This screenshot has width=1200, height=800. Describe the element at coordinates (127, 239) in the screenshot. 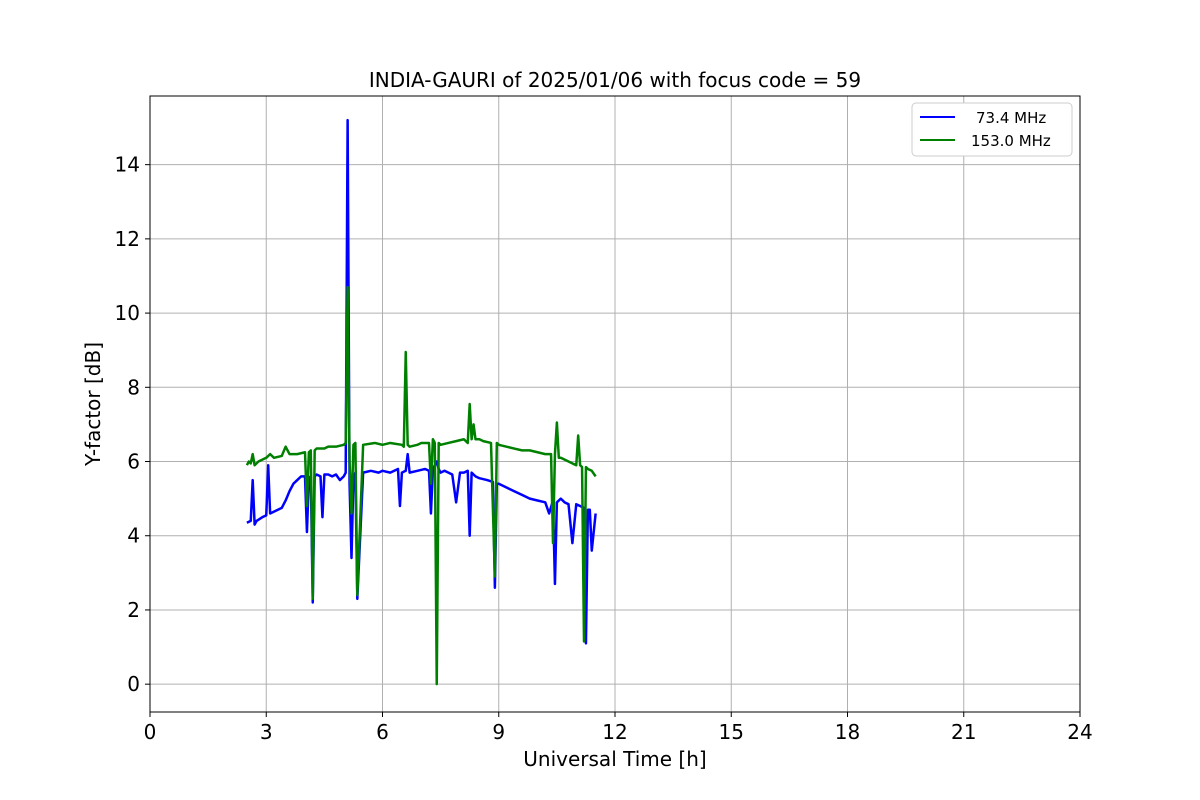

I see `y-tick-label: 12` at that location.